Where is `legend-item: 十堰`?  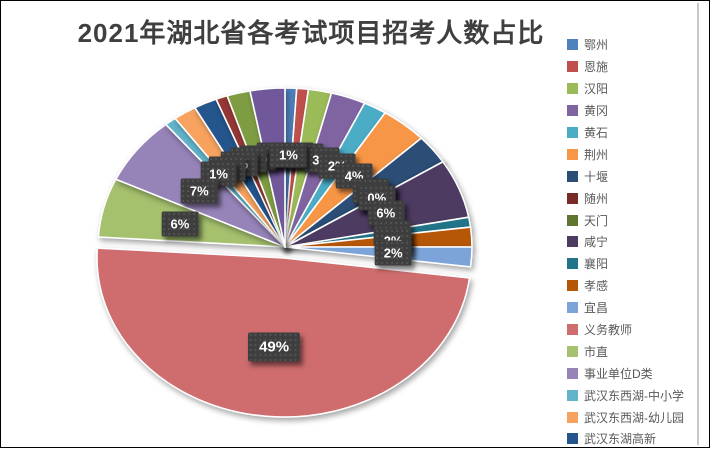
legend-item: 十堰 is located at coordinates (633, 176).